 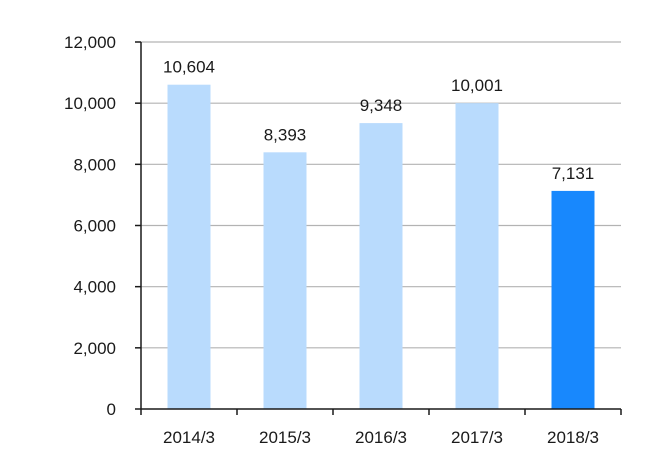 I want to click on data-label: 9,348, so click(x=381, y=105).